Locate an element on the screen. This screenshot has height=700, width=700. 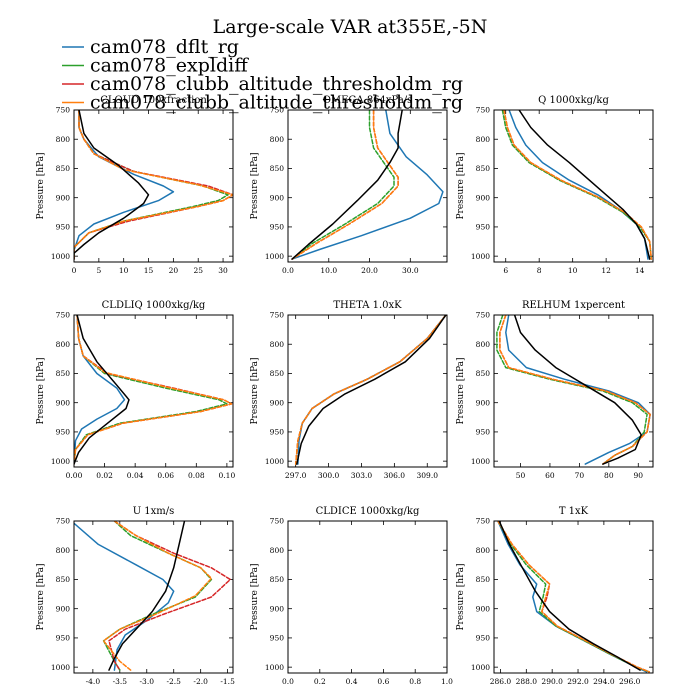
x-tick-label: 90 is located at coordinates (639, 475).